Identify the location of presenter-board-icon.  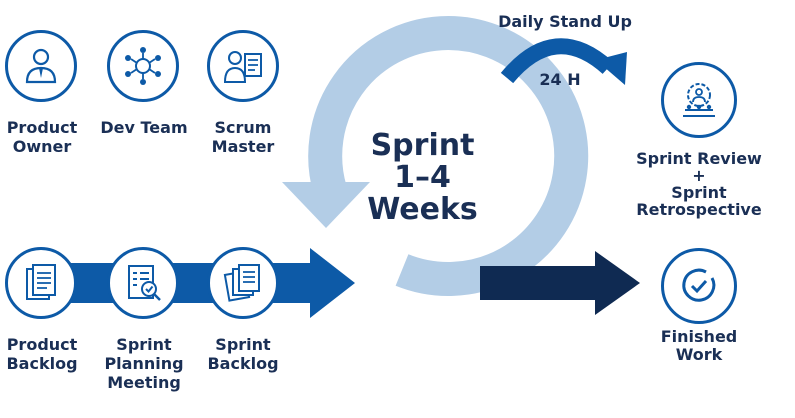
(242, 67).